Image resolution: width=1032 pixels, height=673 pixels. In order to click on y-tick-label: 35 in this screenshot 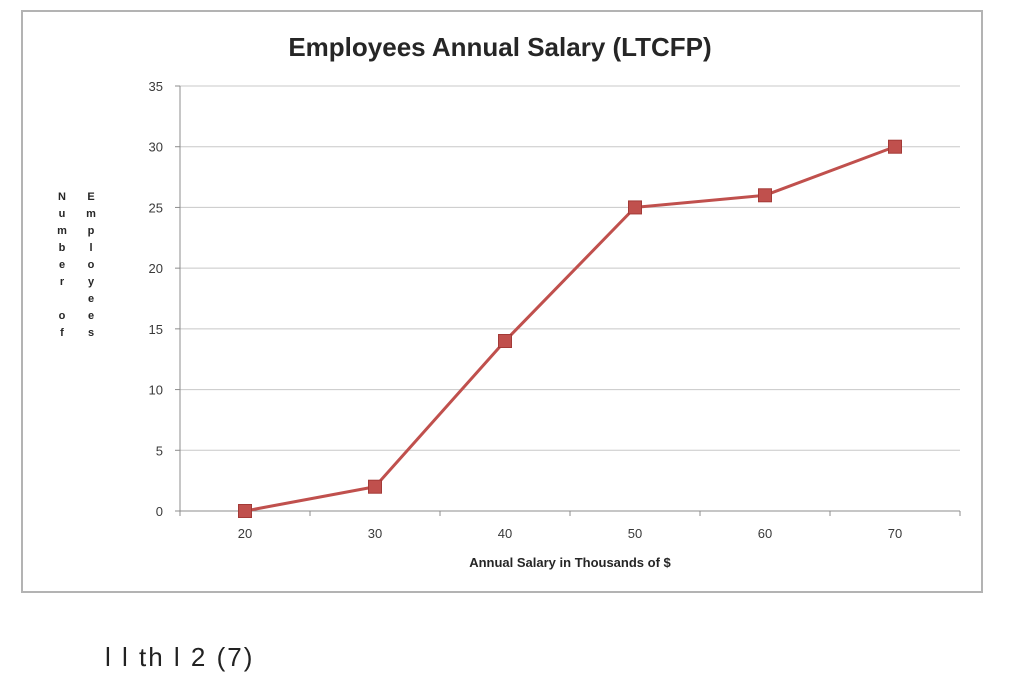, I will do `click(156, 86)`.